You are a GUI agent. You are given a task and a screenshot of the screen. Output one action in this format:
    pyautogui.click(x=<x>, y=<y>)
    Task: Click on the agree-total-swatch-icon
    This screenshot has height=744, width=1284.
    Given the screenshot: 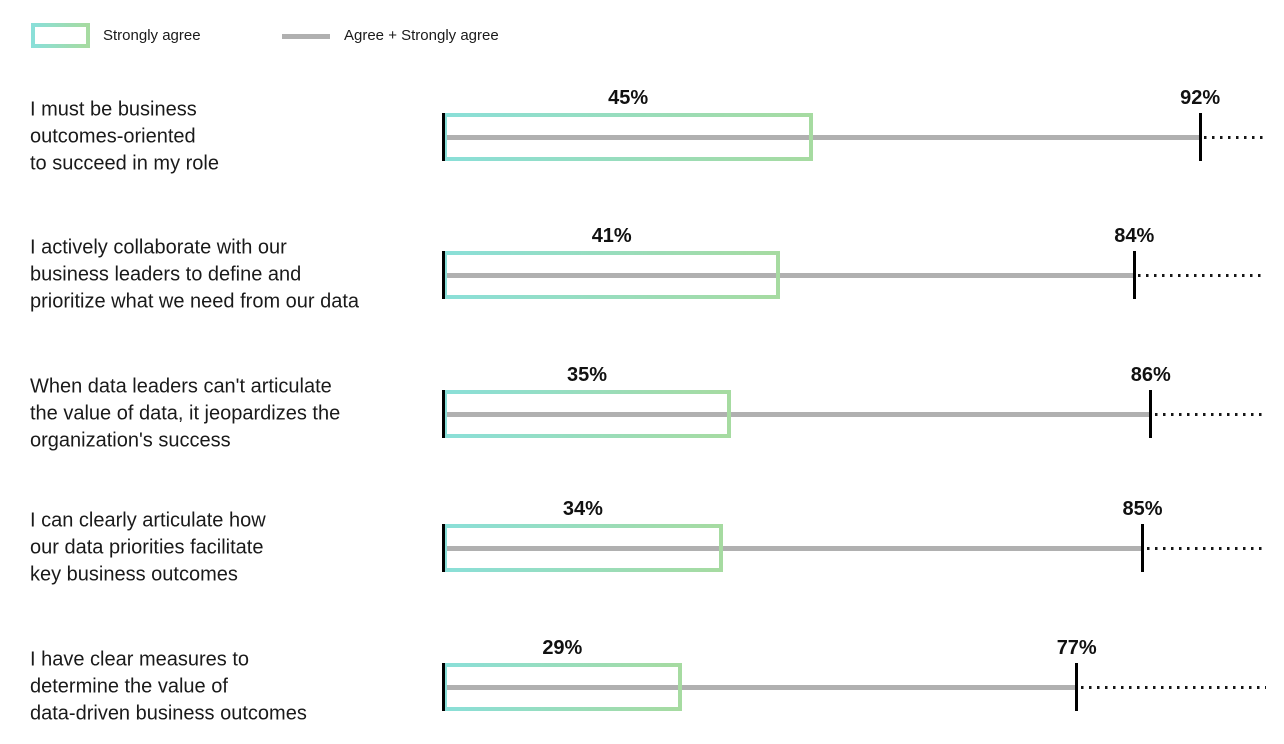 What is the action you would take?
    pyautogui.click(x=306, y=36)
    